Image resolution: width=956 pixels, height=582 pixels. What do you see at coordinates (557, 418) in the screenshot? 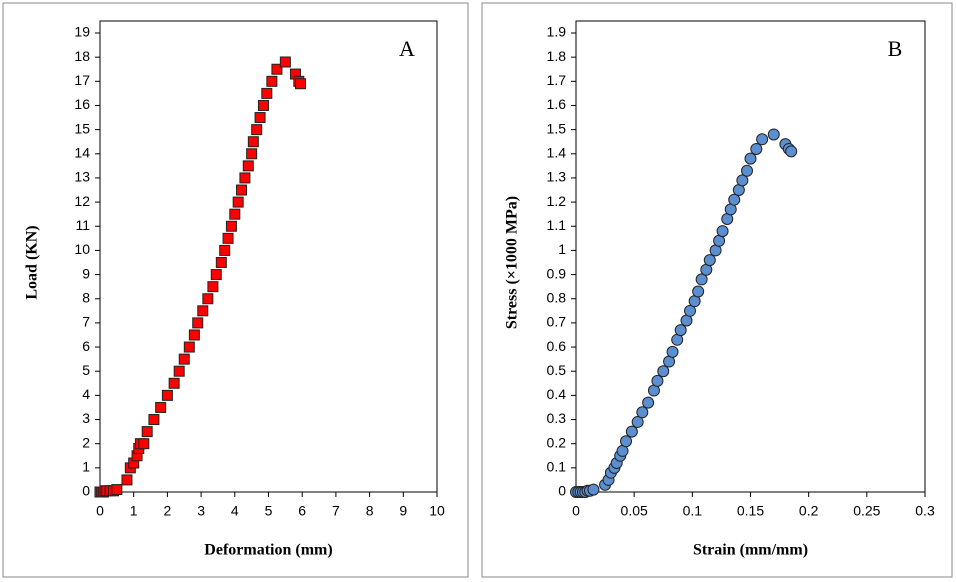
I see `y-tick-label: 0.3` at bounding box center [557, 418].